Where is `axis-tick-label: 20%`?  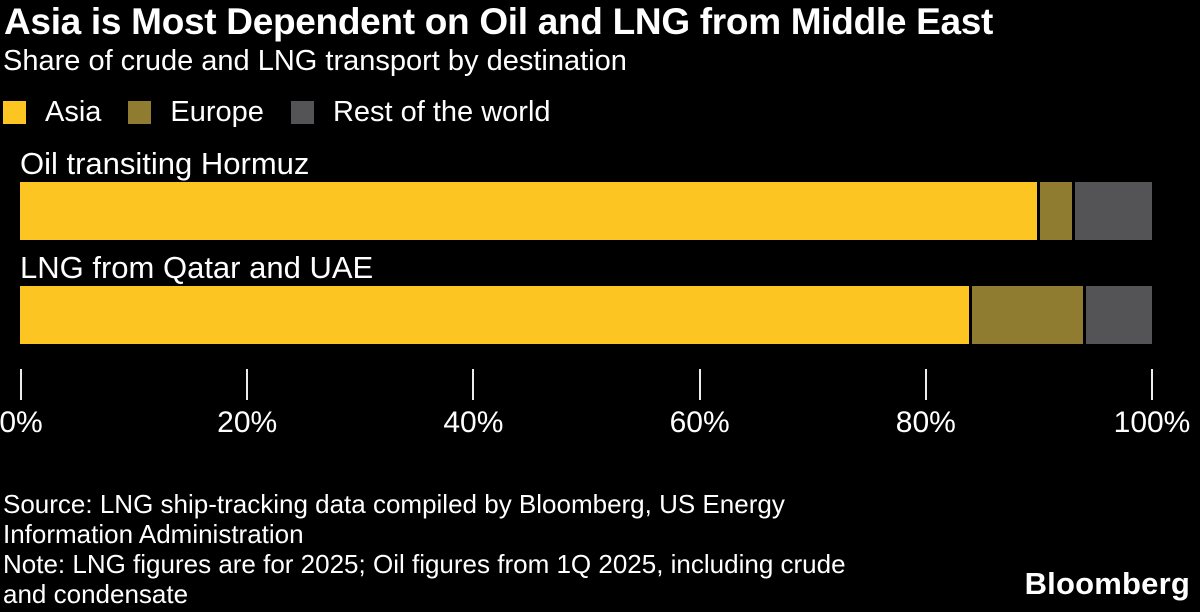
axis-tick-label: 20% is located at coordinates (247, 422).